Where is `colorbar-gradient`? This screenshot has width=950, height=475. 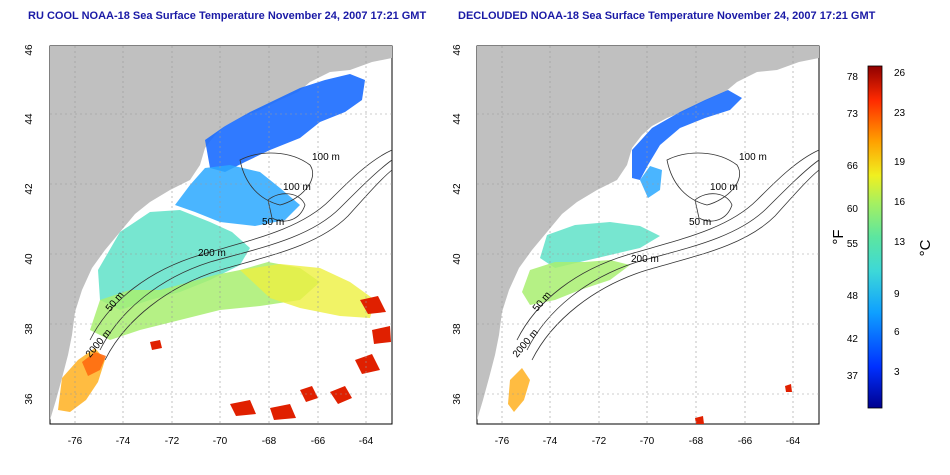 colorbar-gradient is located at coordinates (875, 237).